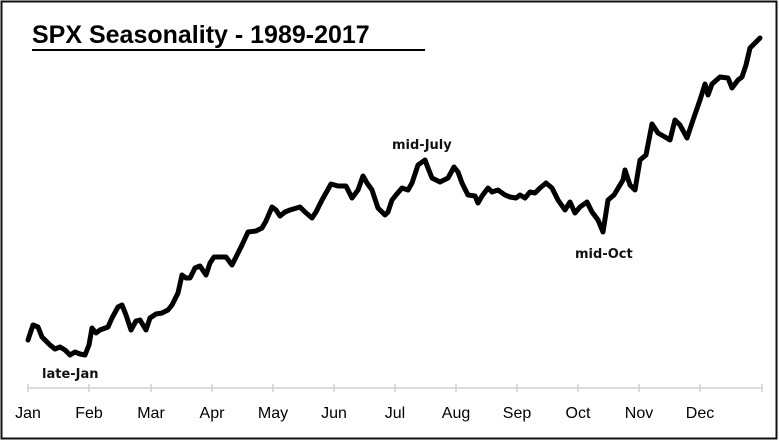  I want to click on x-tick-label-apr: Apr, so click(213, 413).